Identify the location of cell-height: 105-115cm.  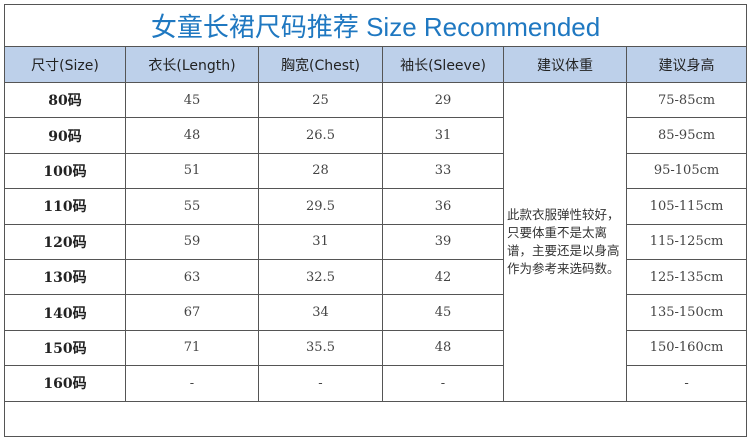
(686, 206).